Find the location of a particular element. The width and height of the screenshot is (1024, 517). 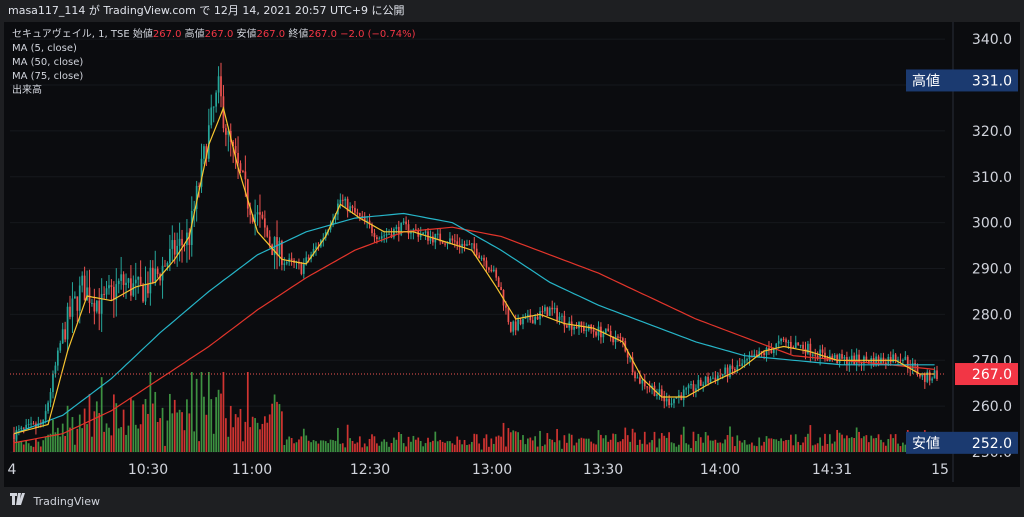

legend-ma5: MA (5, close) is located at coordinates (44, 48).